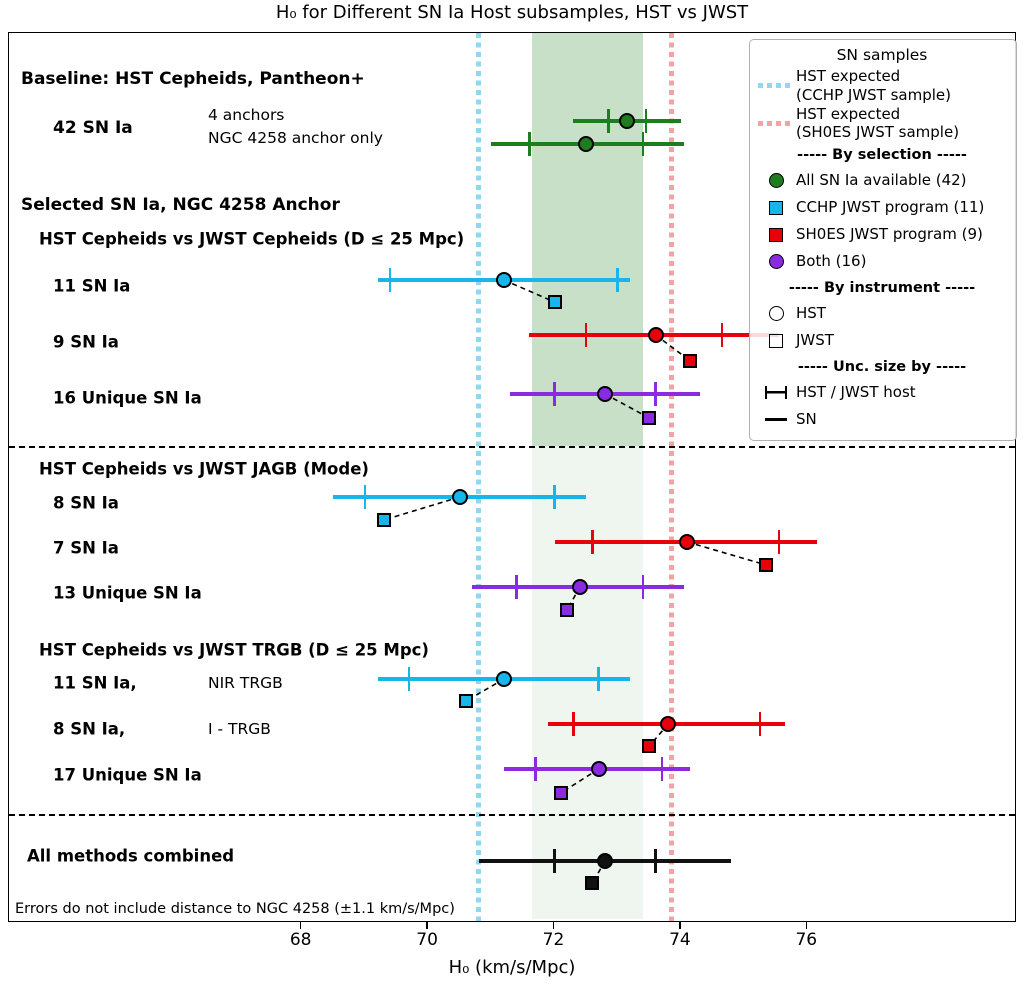  Describe the element at coordinates (605, 394) in the screenshot. I see `cepheids-16-unique-sn-hst-marker` at that location.